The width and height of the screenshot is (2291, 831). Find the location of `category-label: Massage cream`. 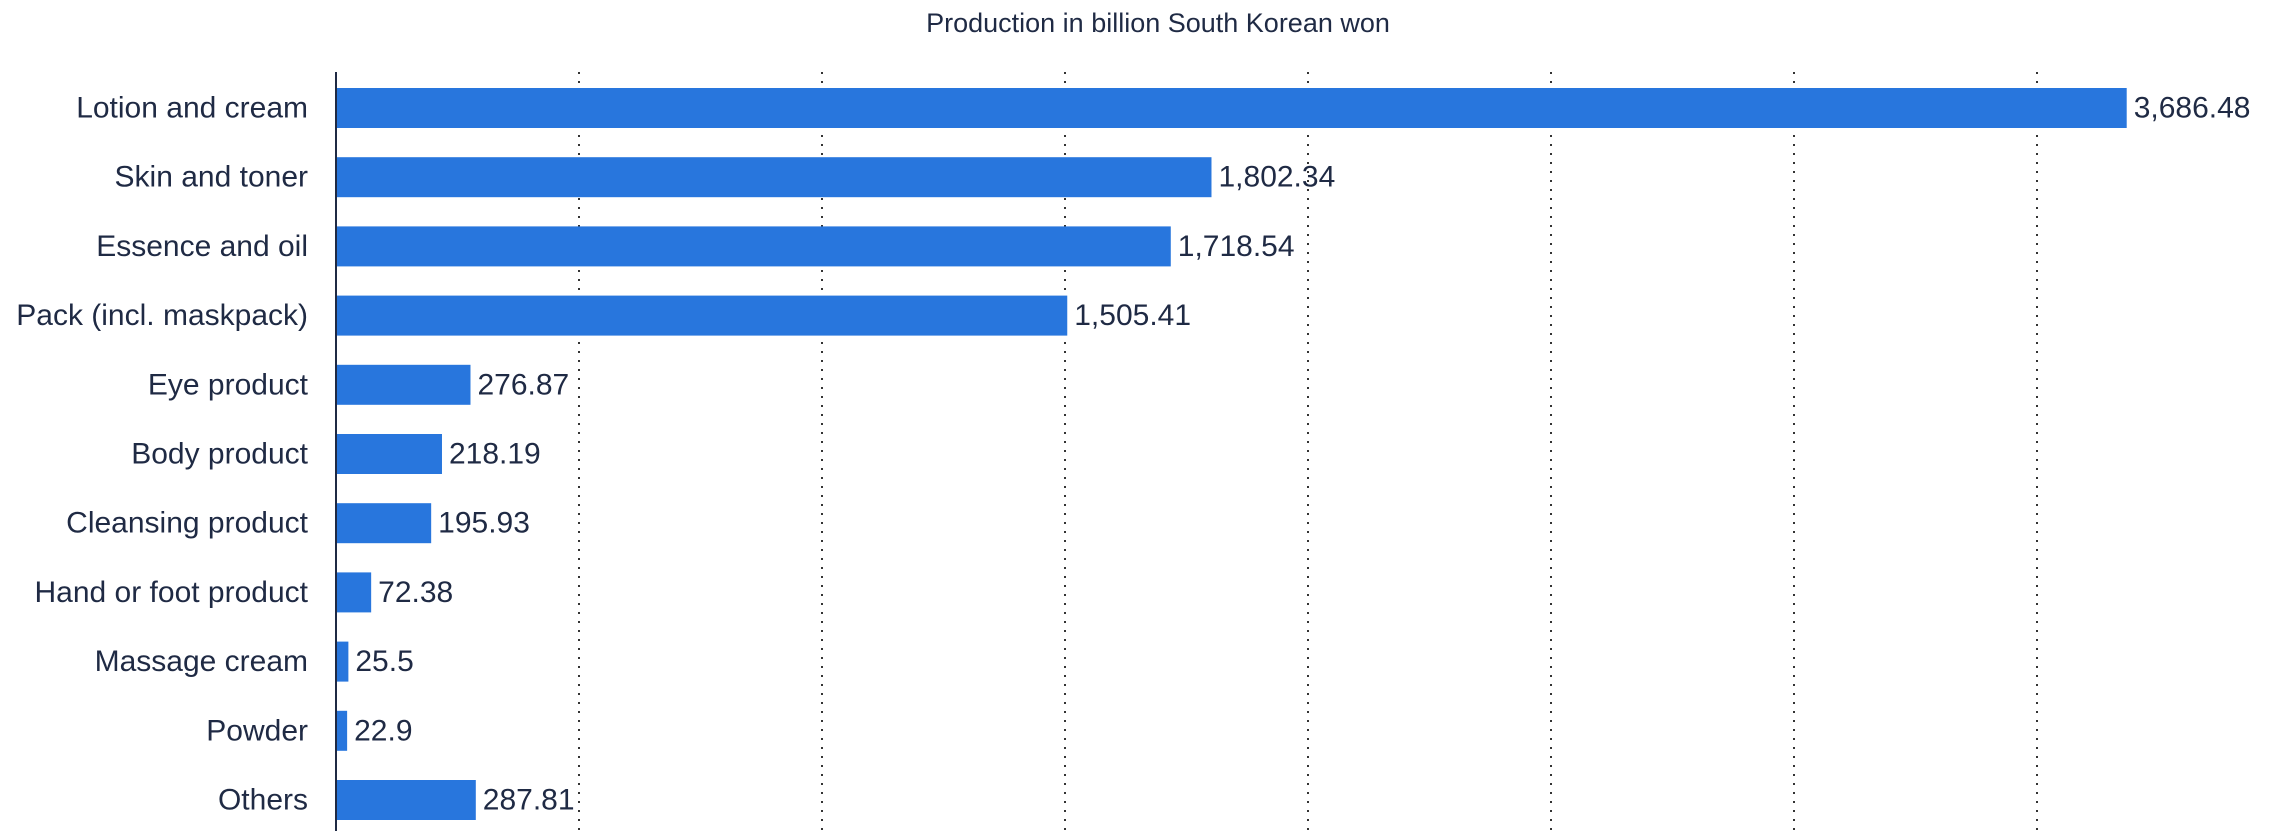

category-label: Massage cream is located at coordinates (201, 661).